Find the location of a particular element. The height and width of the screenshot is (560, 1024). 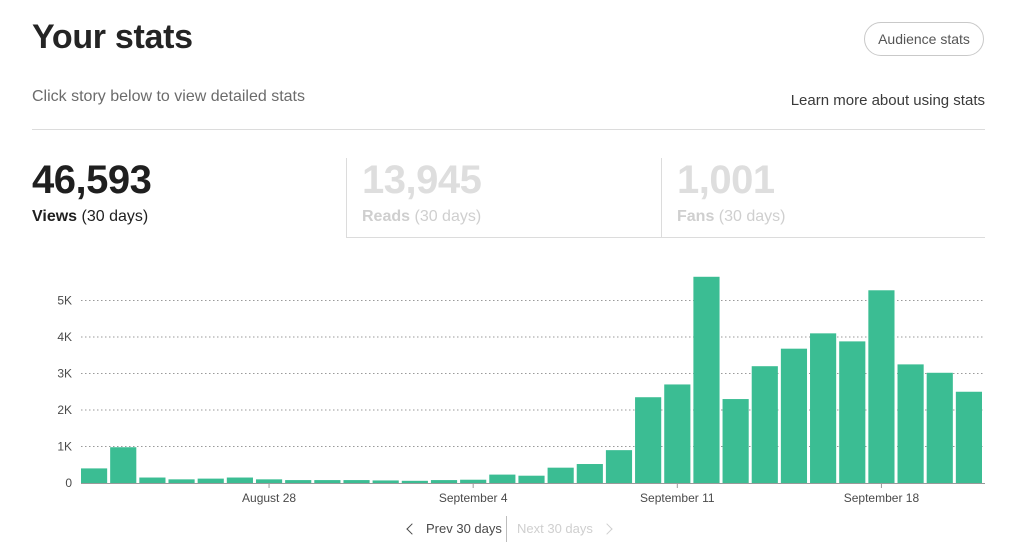

y-tick-label: 1K is located at coordinates (64, 447).